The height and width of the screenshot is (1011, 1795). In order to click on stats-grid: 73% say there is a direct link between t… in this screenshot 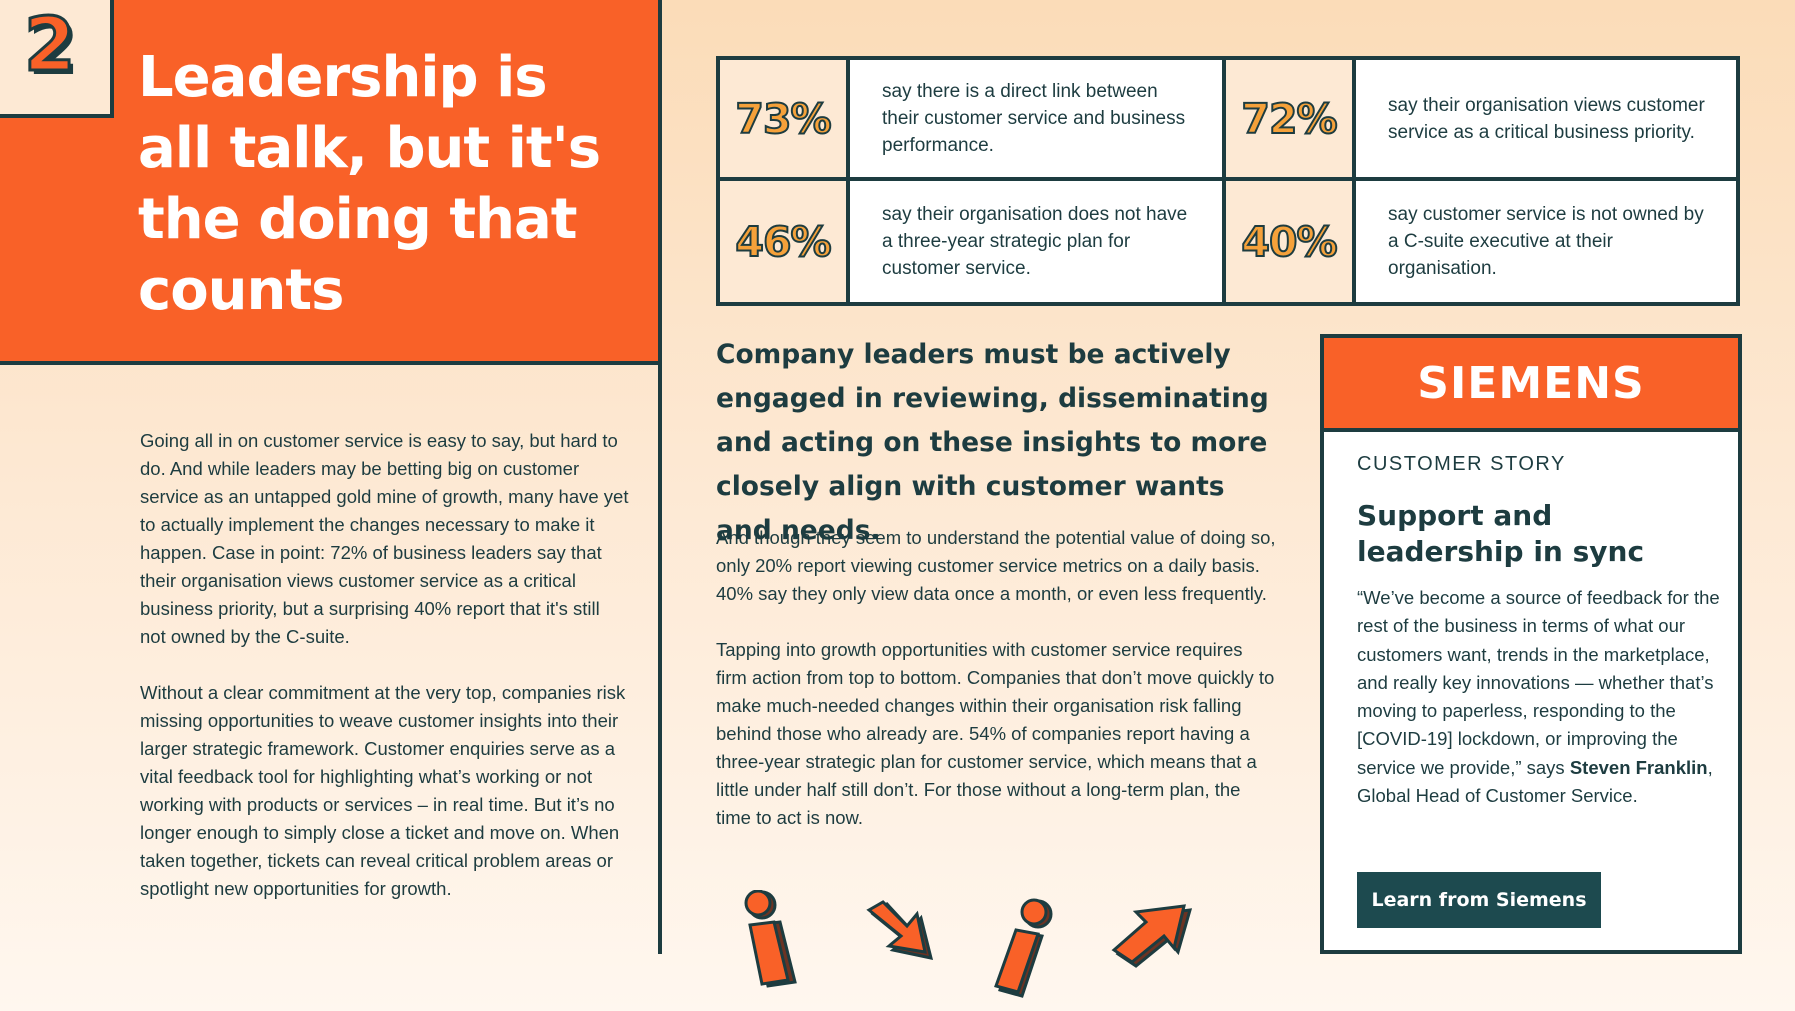, I will do `click(1228, 181)`.